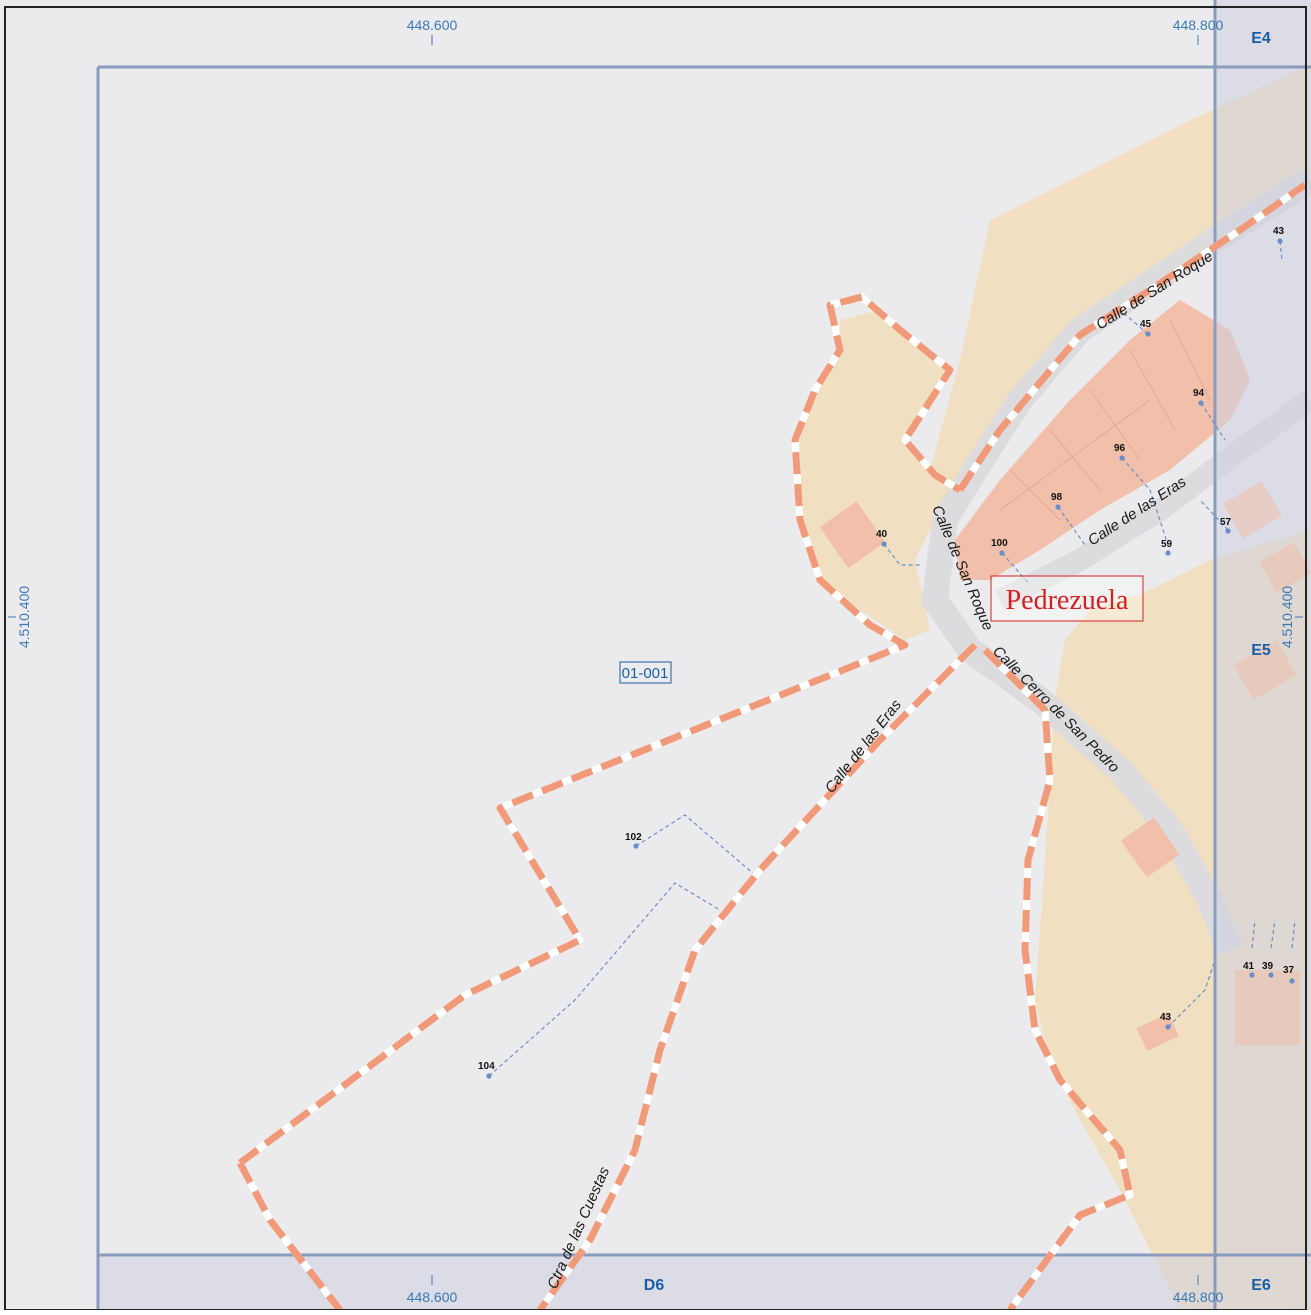 The image size is (1311, 1315). I want to click on house-number: 102, so click(633, 837).